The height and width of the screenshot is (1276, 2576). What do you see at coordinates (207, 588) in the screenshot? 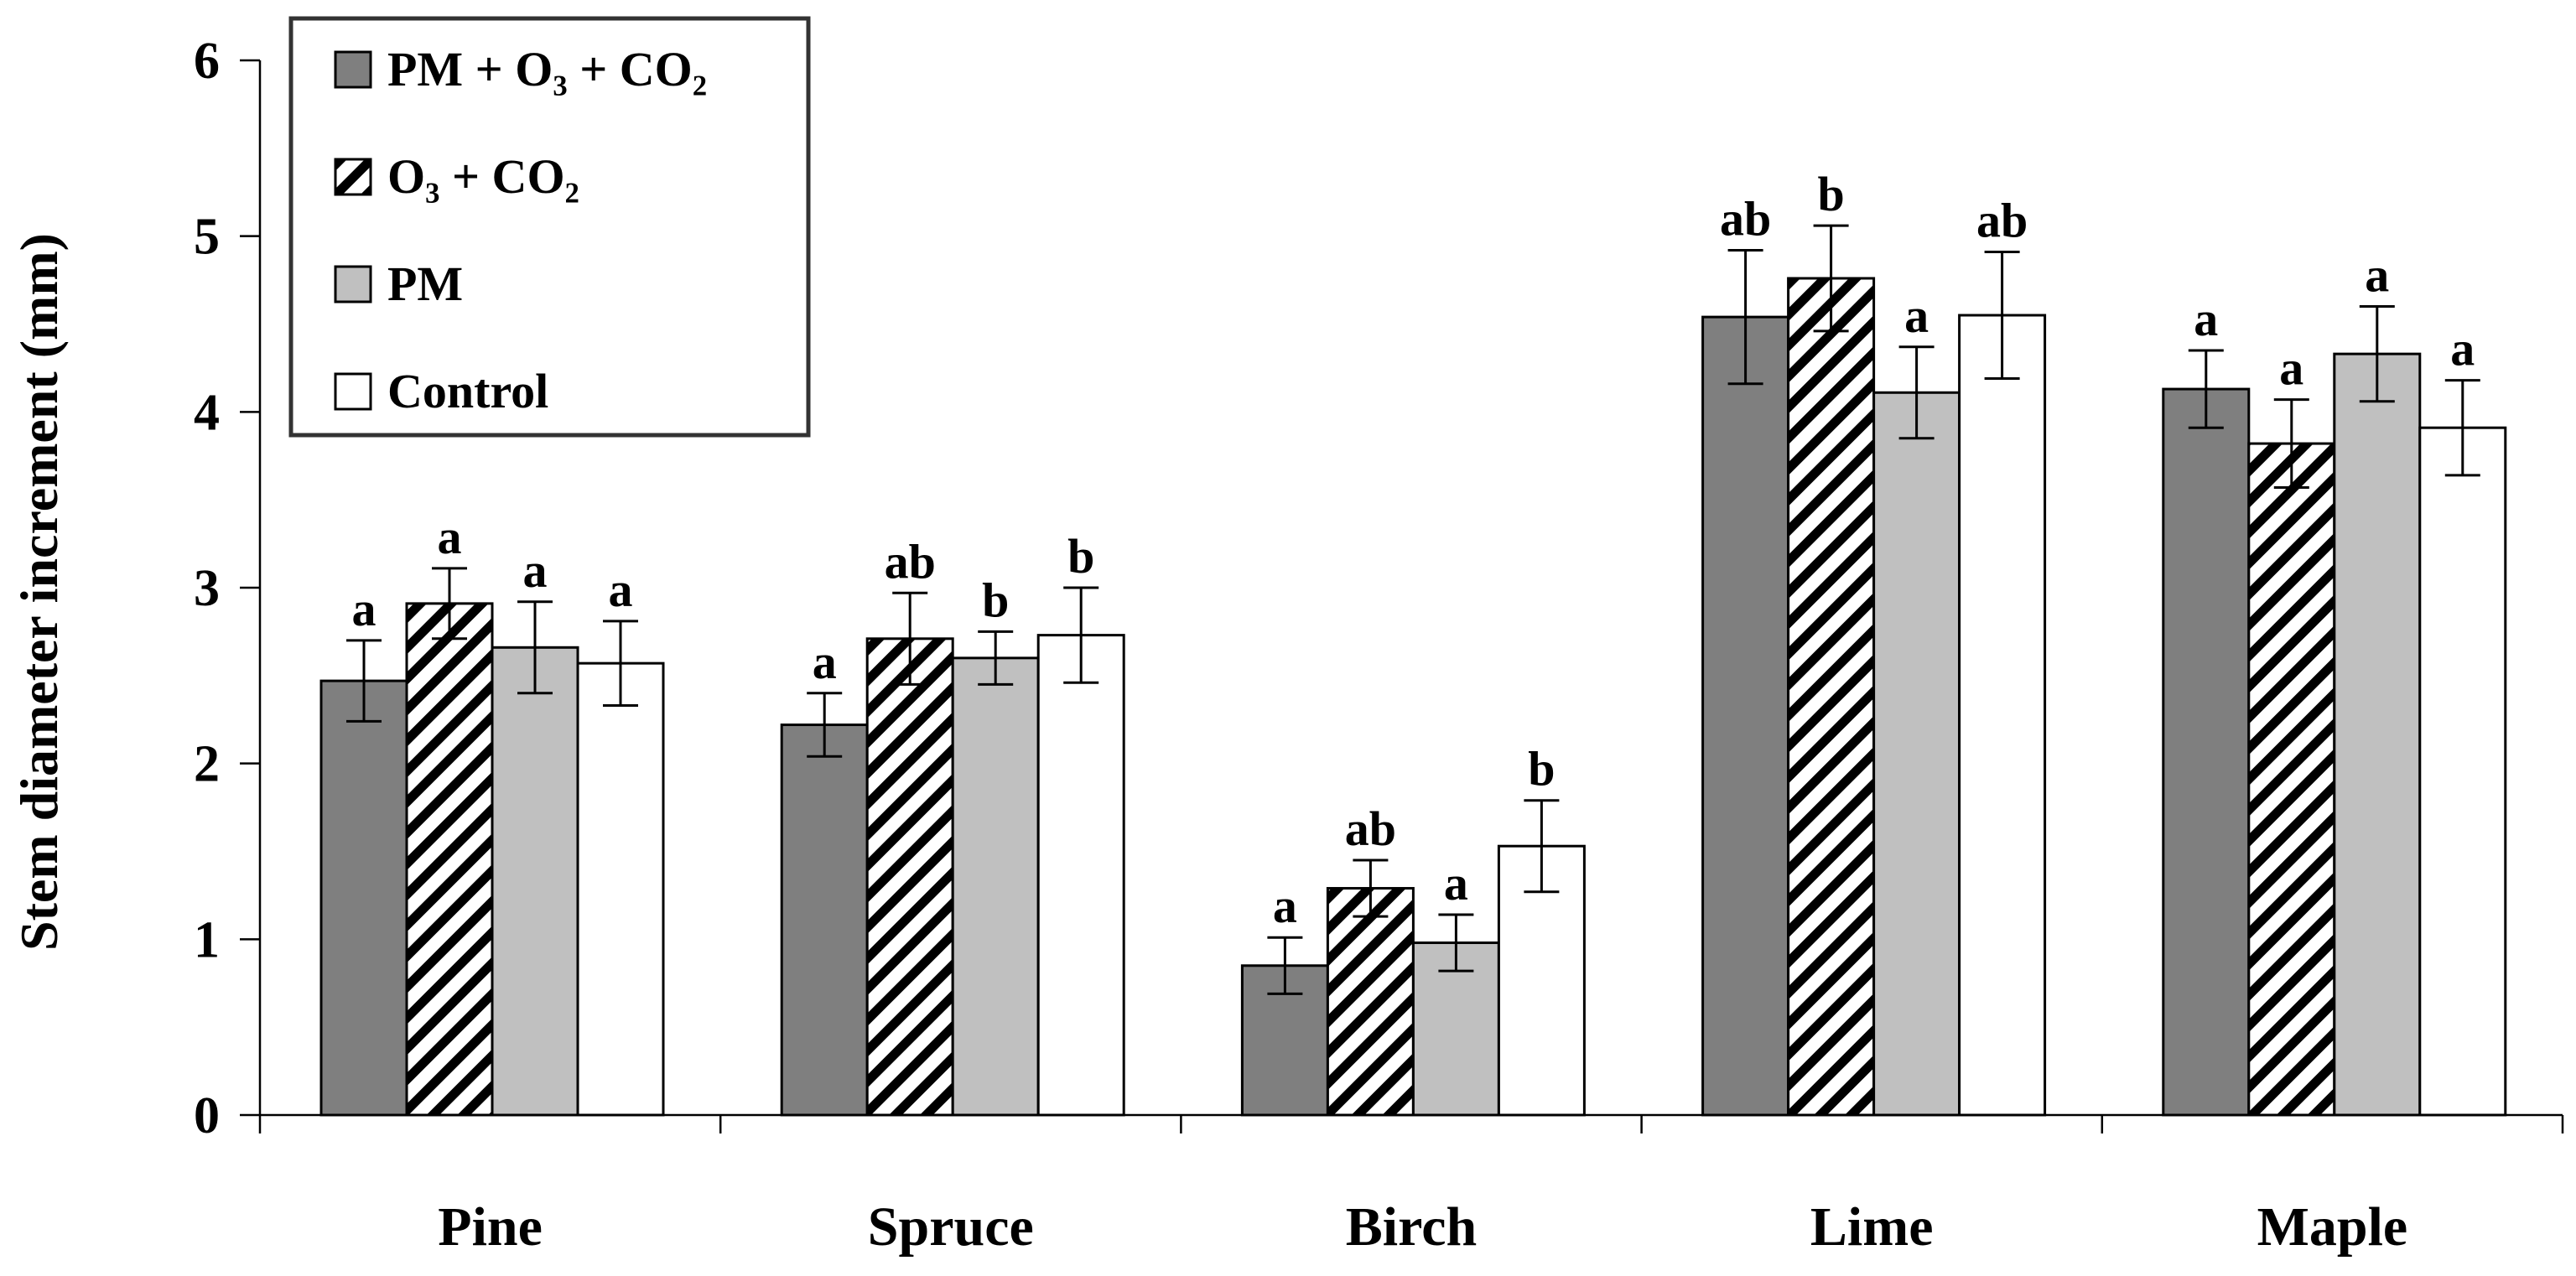
I see `y-tick-label: 3` at bounding box center [207, 588].